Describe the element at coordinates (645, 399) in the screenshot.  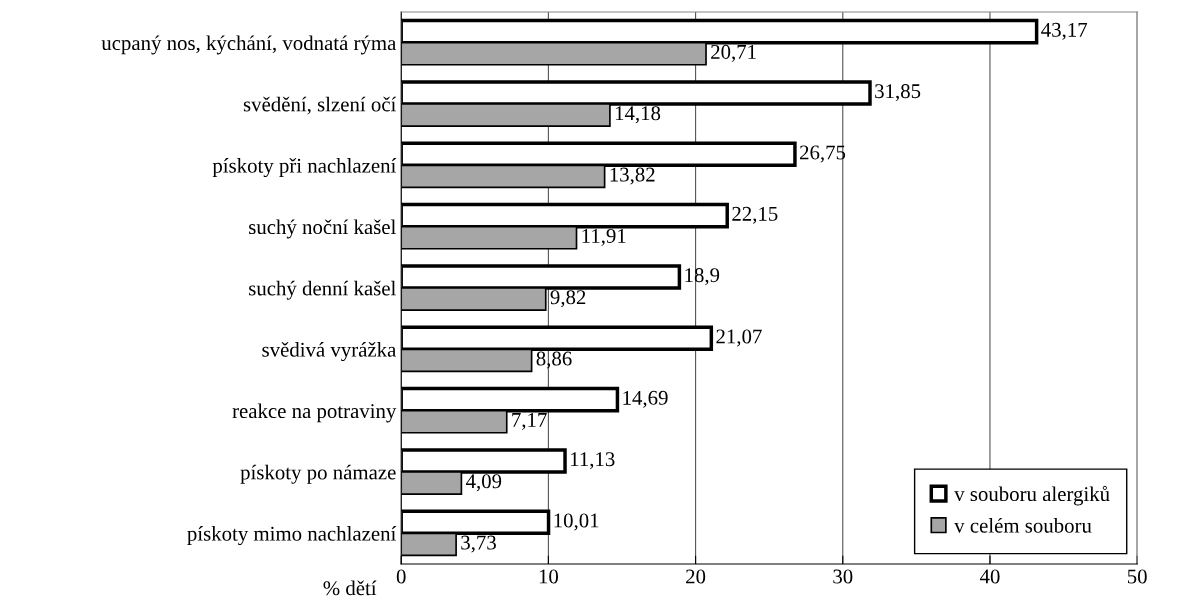
I see `data-label: 14,69` at that location.